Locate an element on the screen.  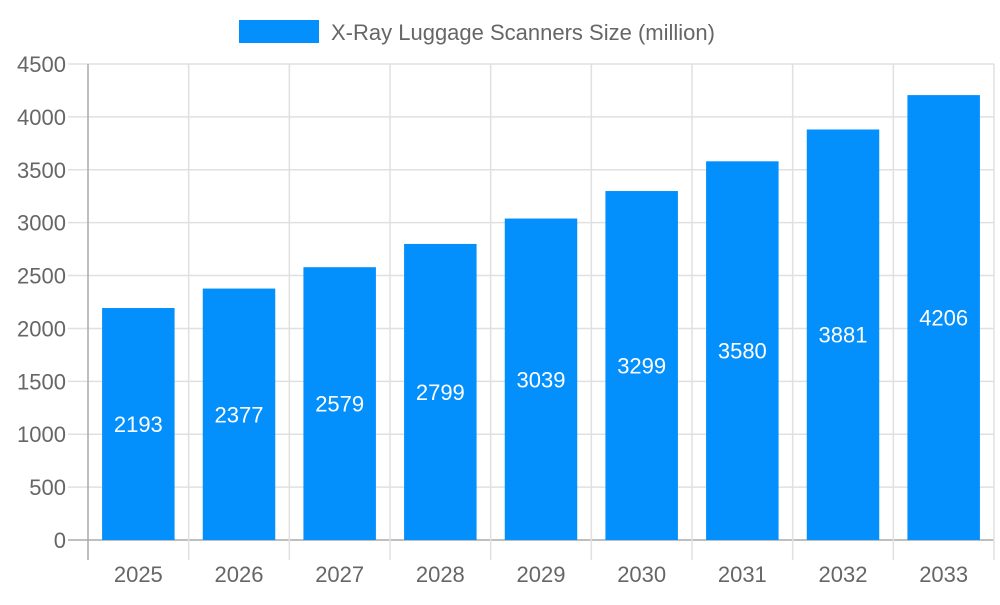
legend: X-Ray Luggage Scanners Size (million) is located at coordinates (477, 32).